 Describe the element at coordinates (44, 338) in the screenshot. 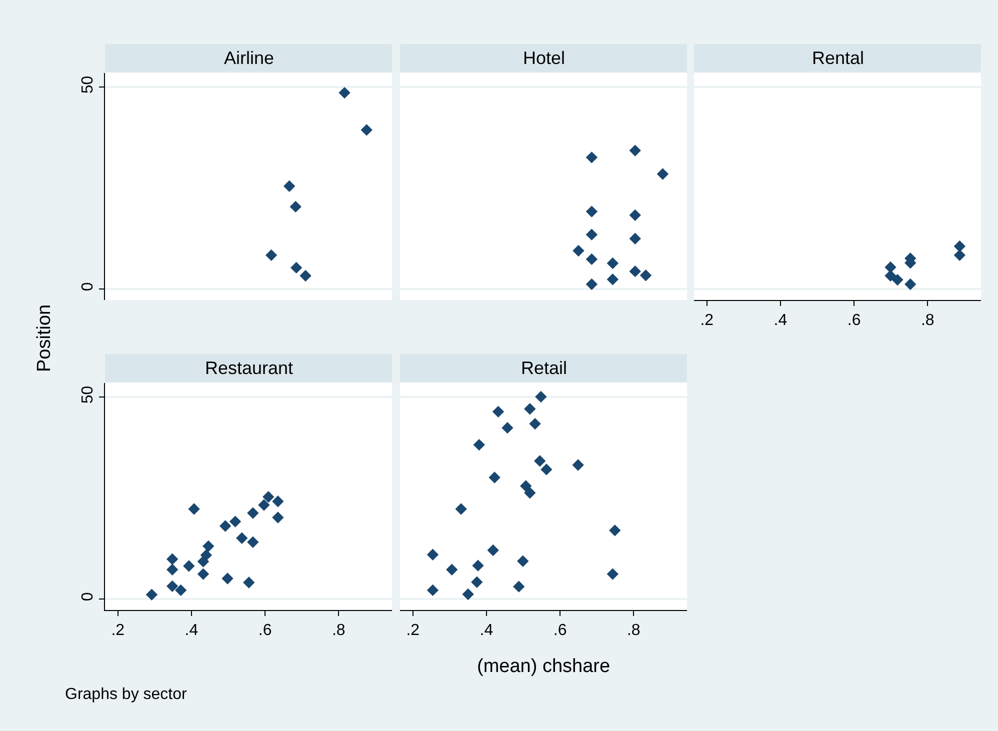

I see `y-axis-title: Position` at that location.